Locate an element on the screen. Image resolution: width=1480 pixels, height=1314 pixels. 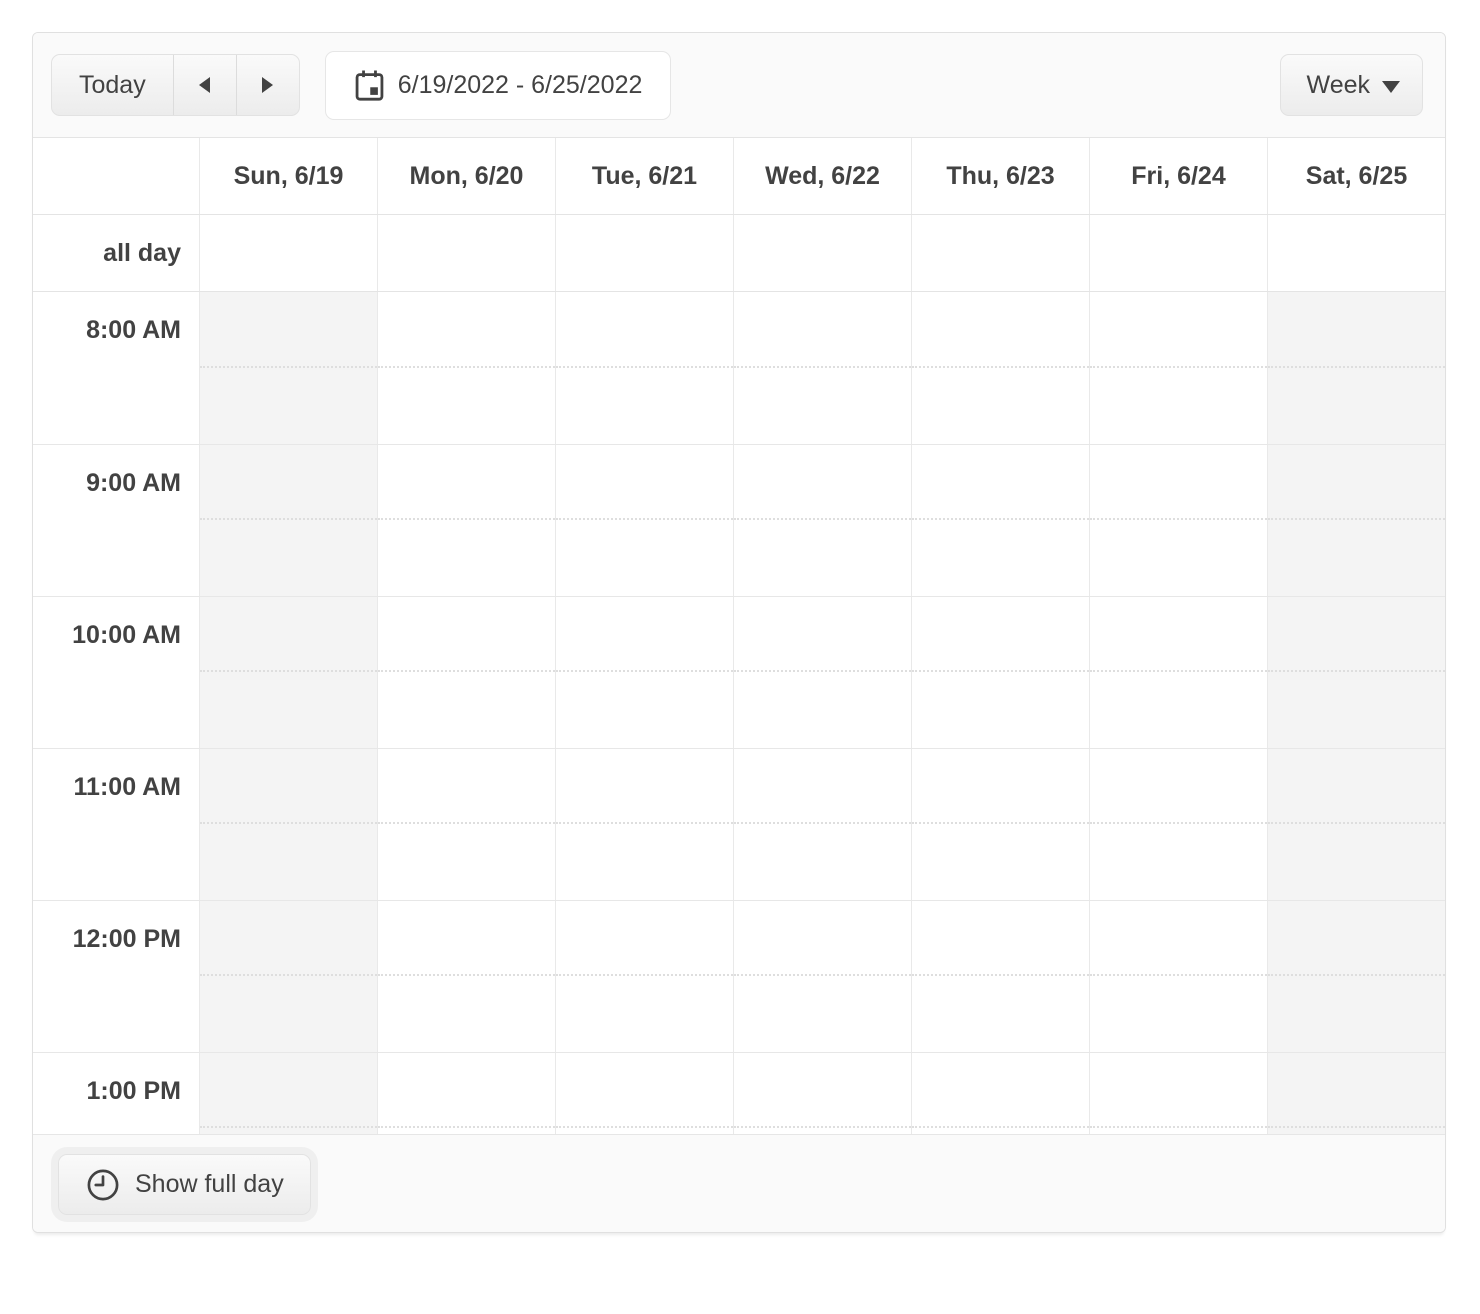
hour-row-8am: 8:00 AM is located at coordinates (739, 368).